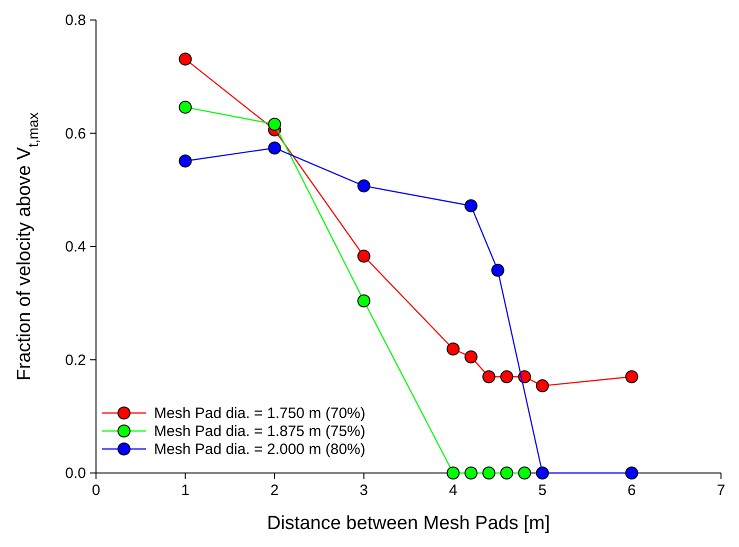  Describe the element at coordinates (75, 247) in the screenshot. I see `y-tick-label: 0.4` at that location.